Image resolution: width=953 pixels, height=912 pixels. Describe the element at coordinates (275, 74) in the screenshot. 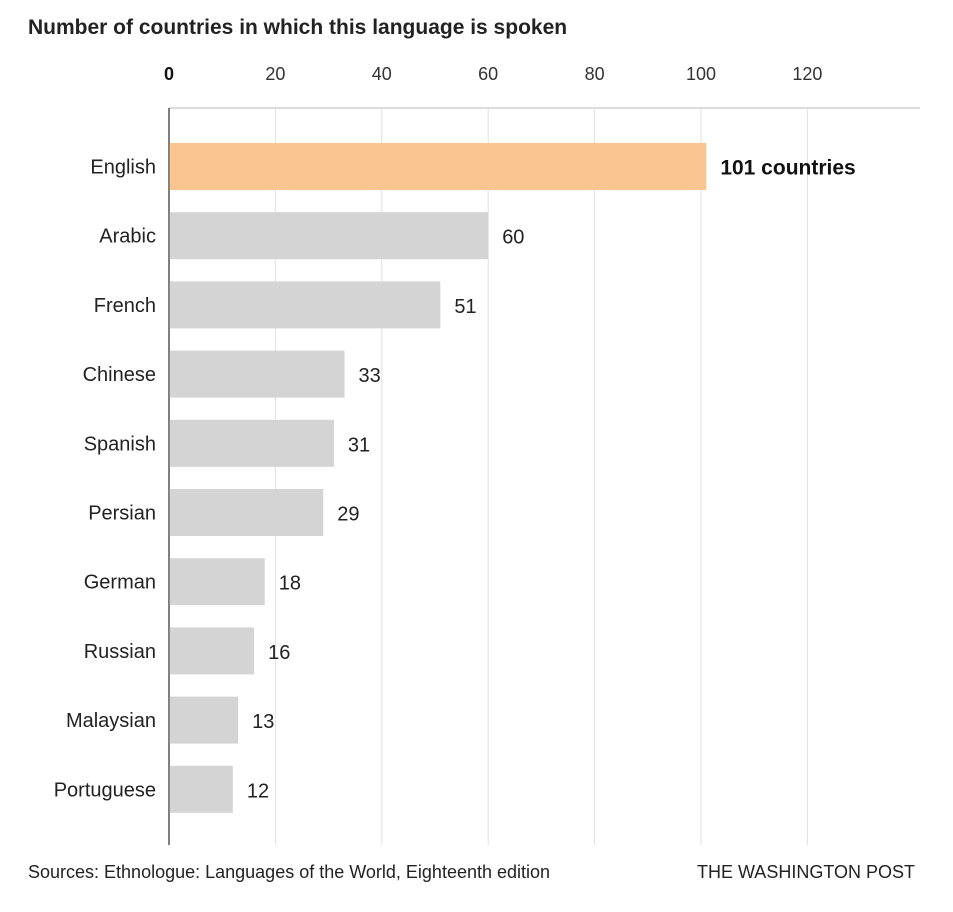

I see `x-tick-label: 20` at that location.